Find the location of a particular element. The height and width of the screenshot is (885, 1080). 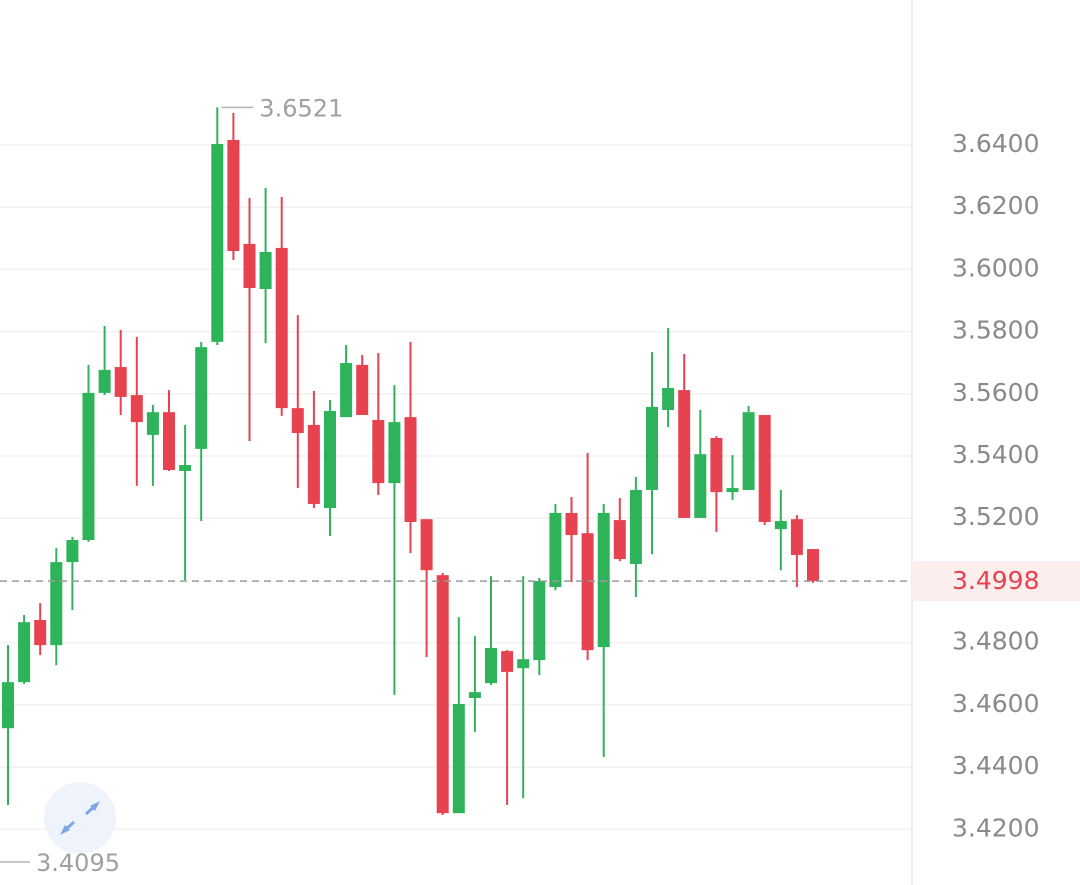

expand-icon is located at coordinates (80, 818).